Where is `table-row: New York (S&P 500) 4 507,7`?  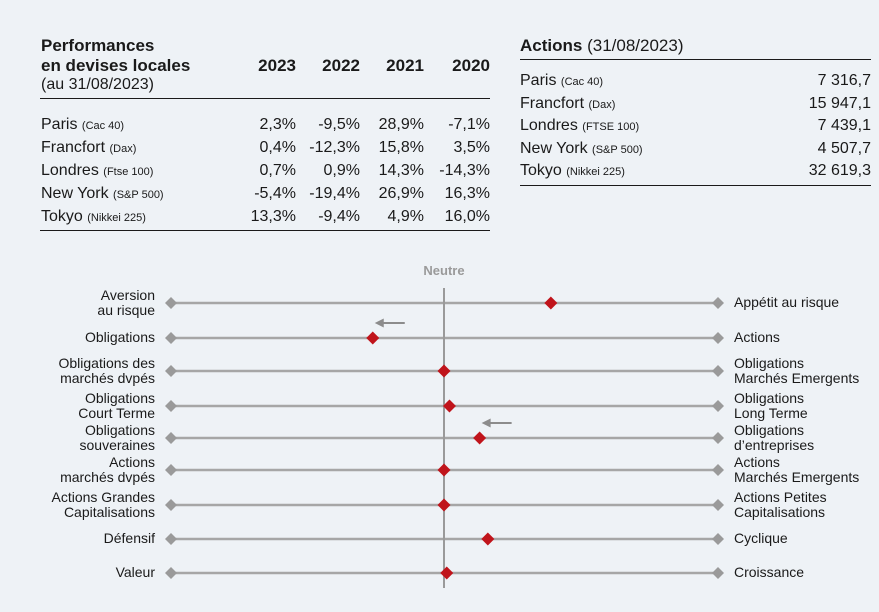
table-row: New York (S&P 500) 4 507,7 is located at coordinates (695, 149).